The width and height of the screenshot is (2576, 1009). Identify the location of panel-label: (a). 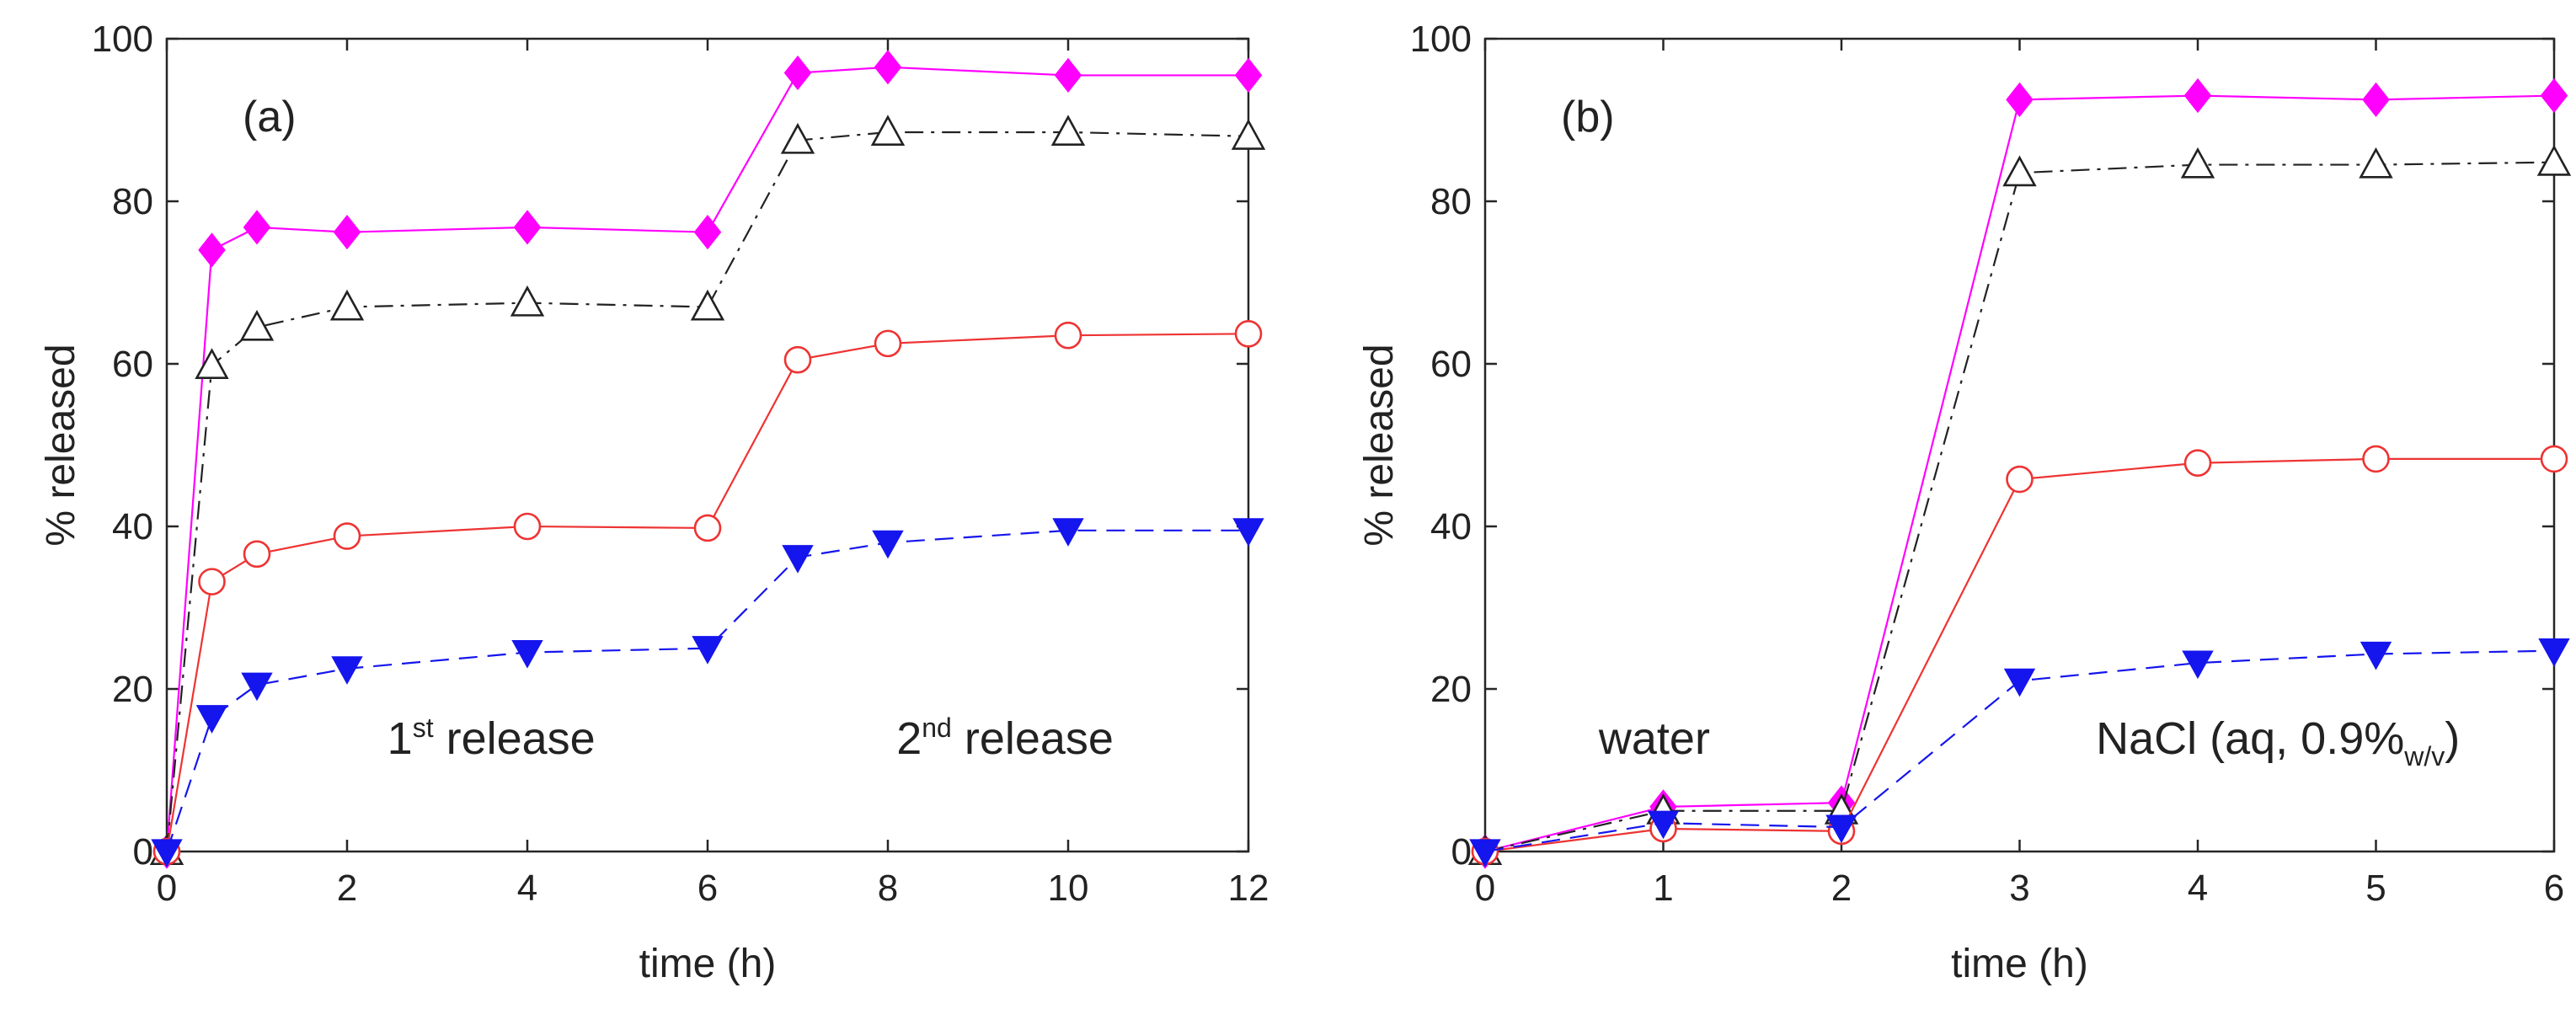
(270, 117).